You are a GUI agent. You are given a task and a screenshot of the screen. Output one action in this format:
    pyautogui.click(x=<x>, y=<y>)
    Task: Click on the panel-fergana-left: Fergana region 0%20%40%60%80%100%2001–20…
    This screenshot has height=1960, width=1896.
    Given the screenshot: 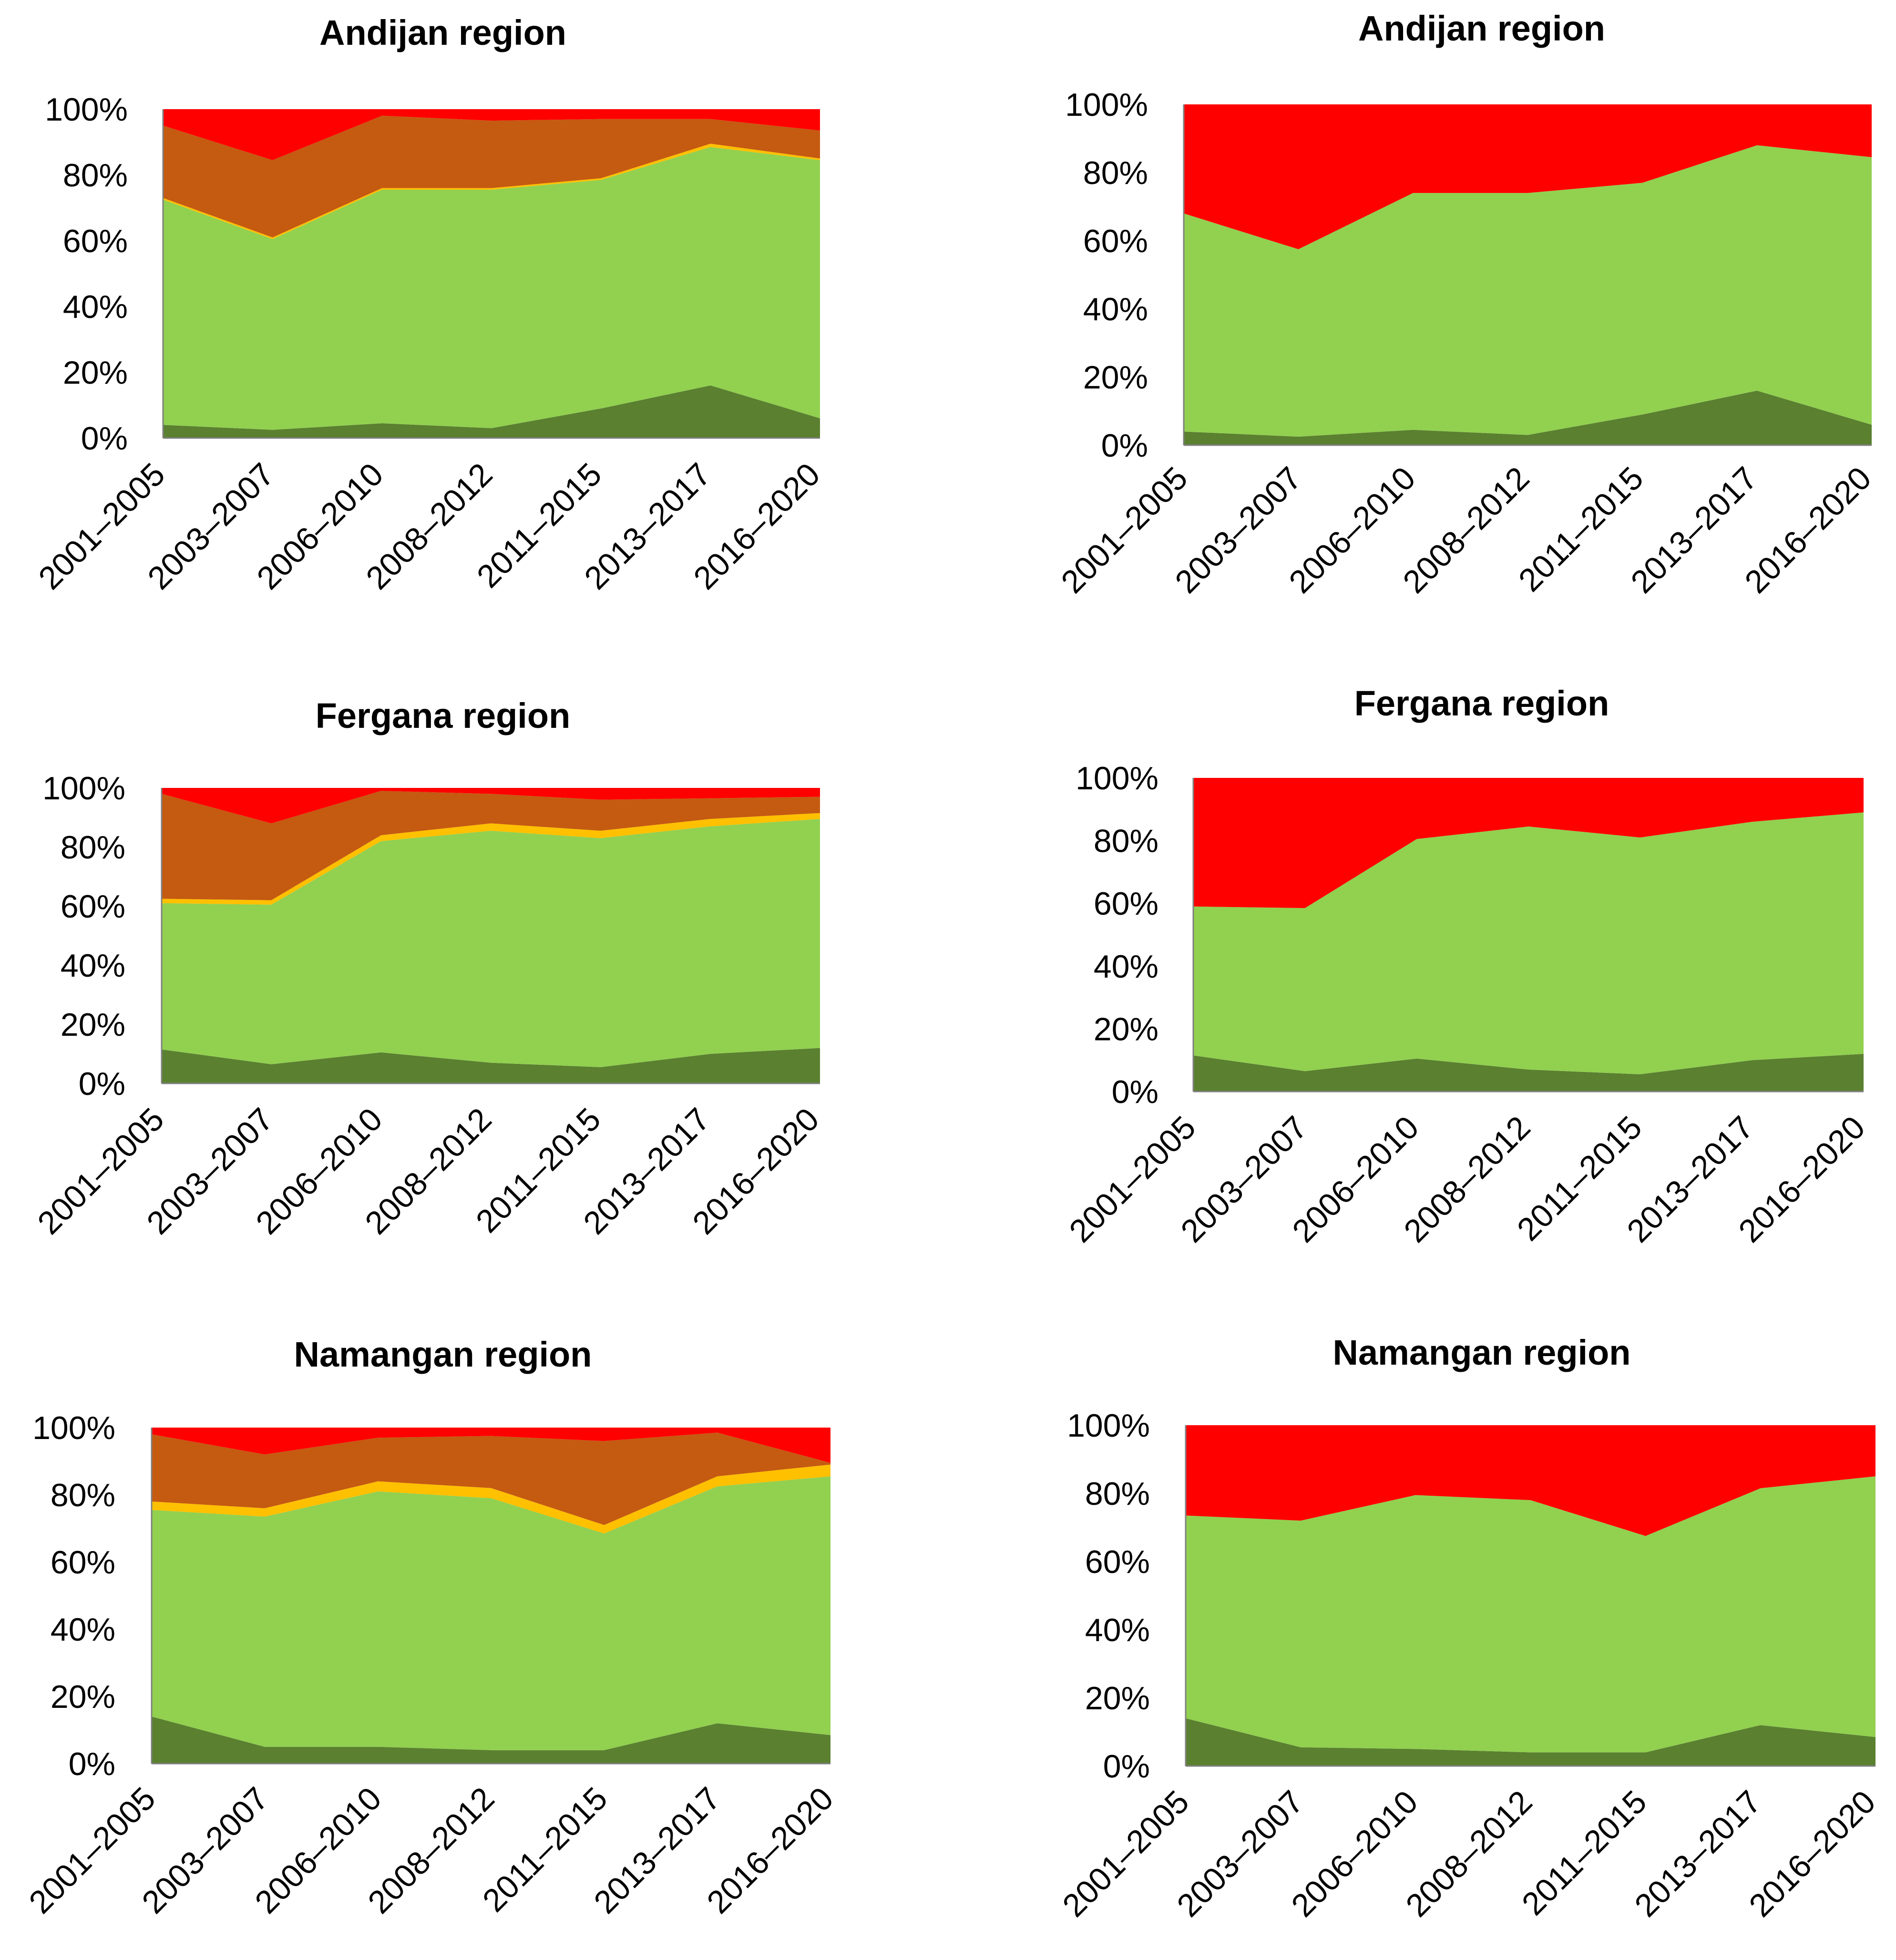 What is the action you would take?
    pyautogui.click(x=428, y=968)
    